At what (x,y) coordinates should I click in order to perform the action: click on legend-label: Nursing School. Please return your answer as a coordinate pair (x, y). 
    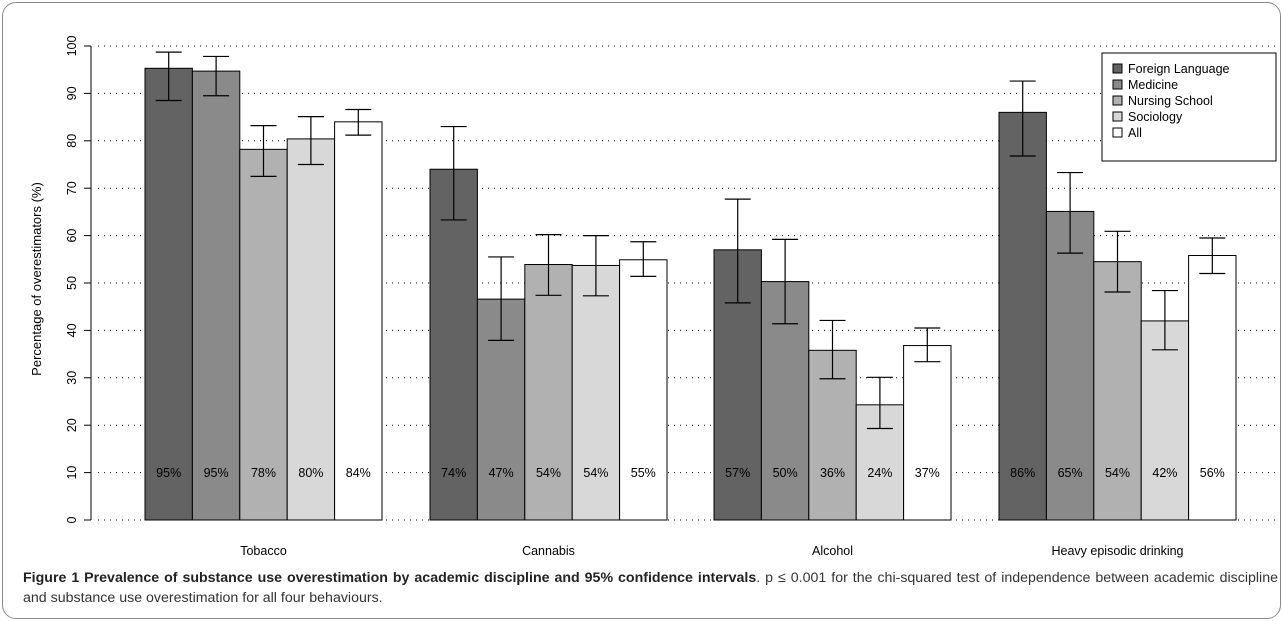
    Looking at the image, I should click on (1170, 101).